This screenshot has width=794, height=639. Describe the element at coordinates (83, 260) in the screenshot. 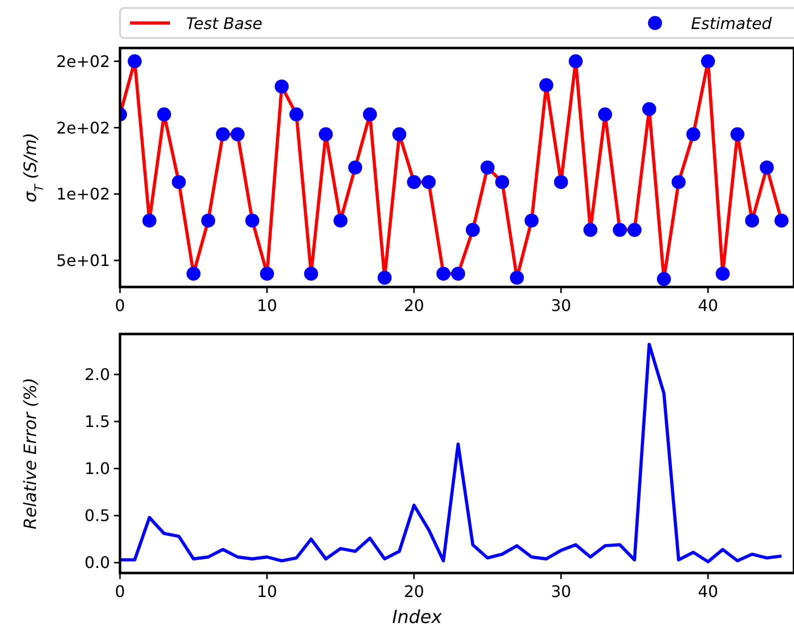

I see `y-tick-label: 5e+01` at that location.